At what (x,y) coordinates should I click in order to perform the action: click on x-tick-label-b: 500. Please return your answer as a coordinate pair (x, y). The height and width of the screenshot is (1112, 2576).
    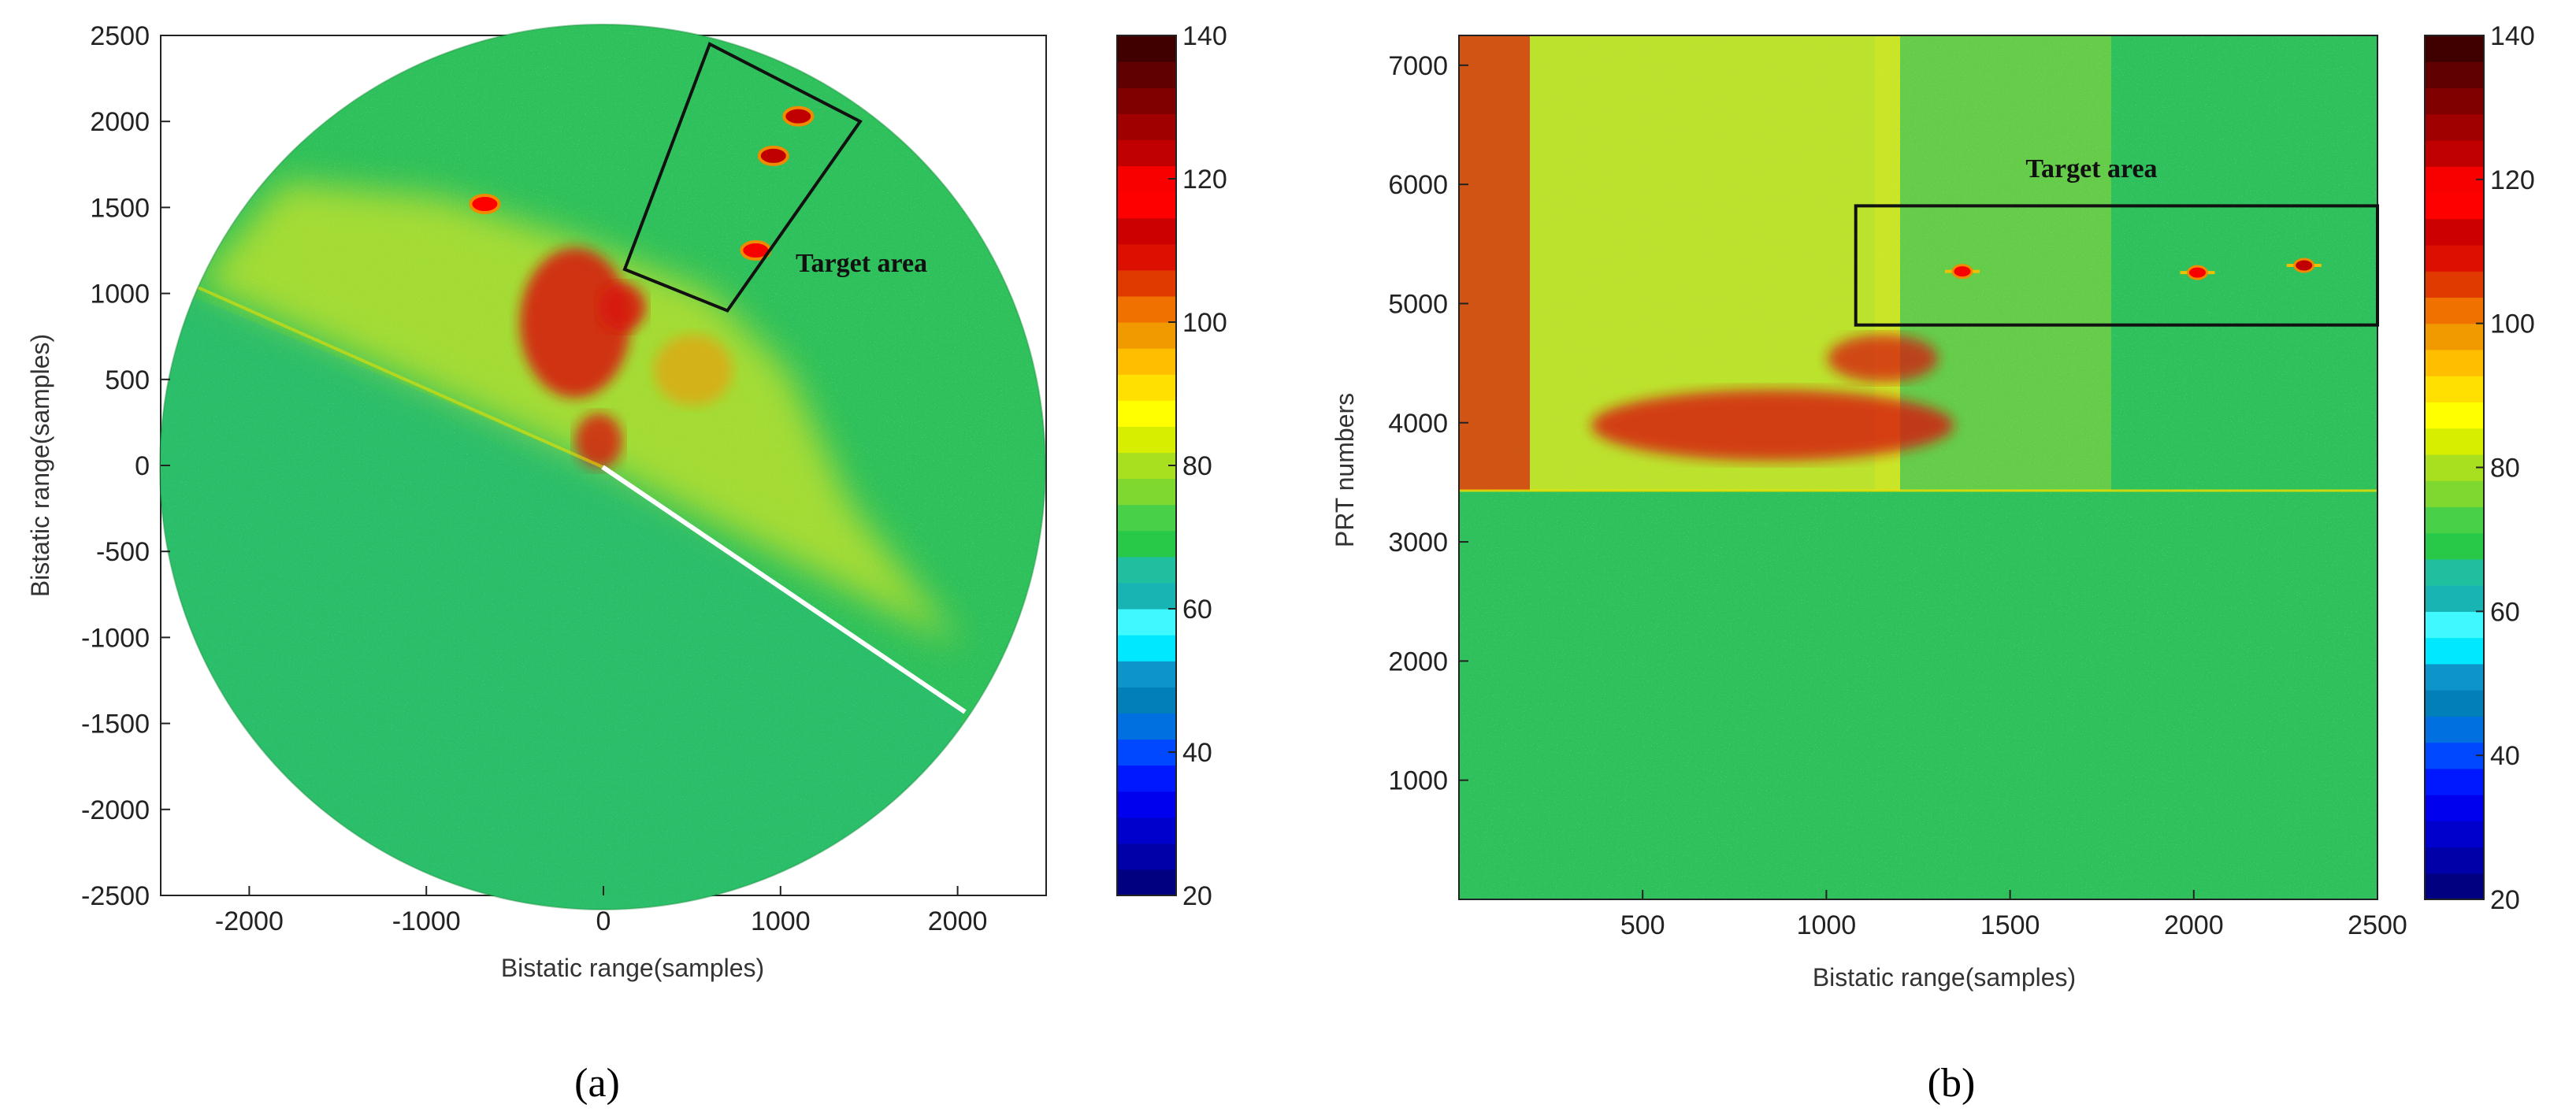
    Looking at the image, I should click on (1642, 925).